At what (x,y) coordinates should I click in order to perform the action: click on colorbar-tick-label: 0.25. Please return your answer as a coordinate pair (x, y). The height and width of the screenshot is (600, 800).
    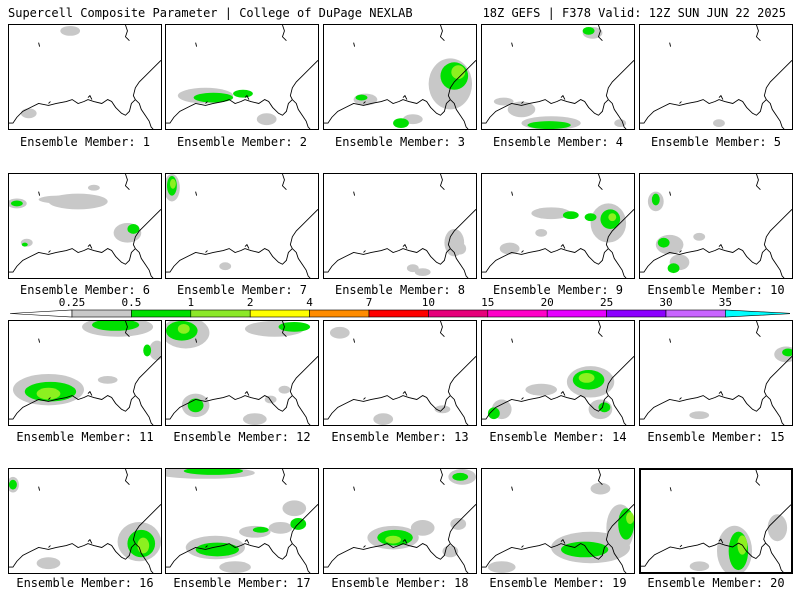
    Looking at the image, I should click on (72, 302).